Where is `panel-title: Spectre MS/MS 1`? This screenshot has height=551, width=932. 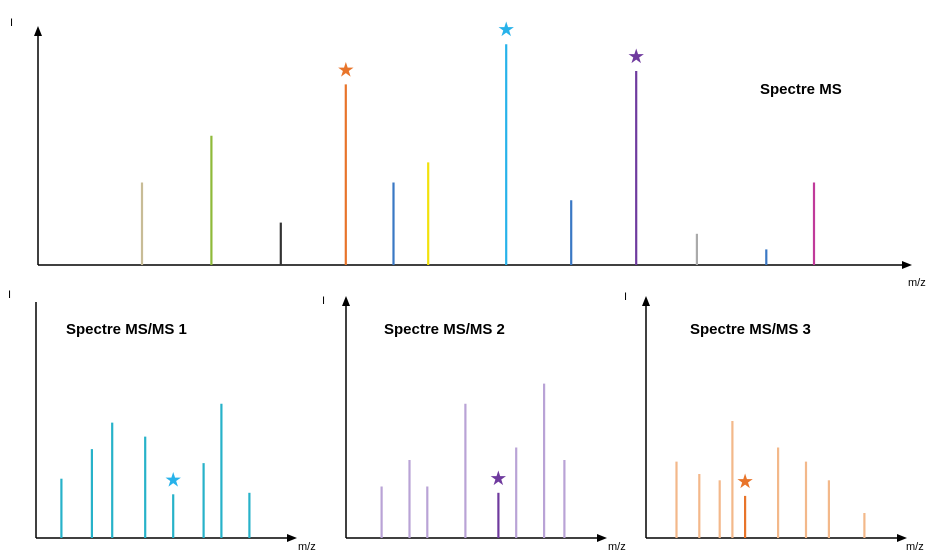 panel-title: Spectre MS/MS 1 is located at coordinates (126, 329).